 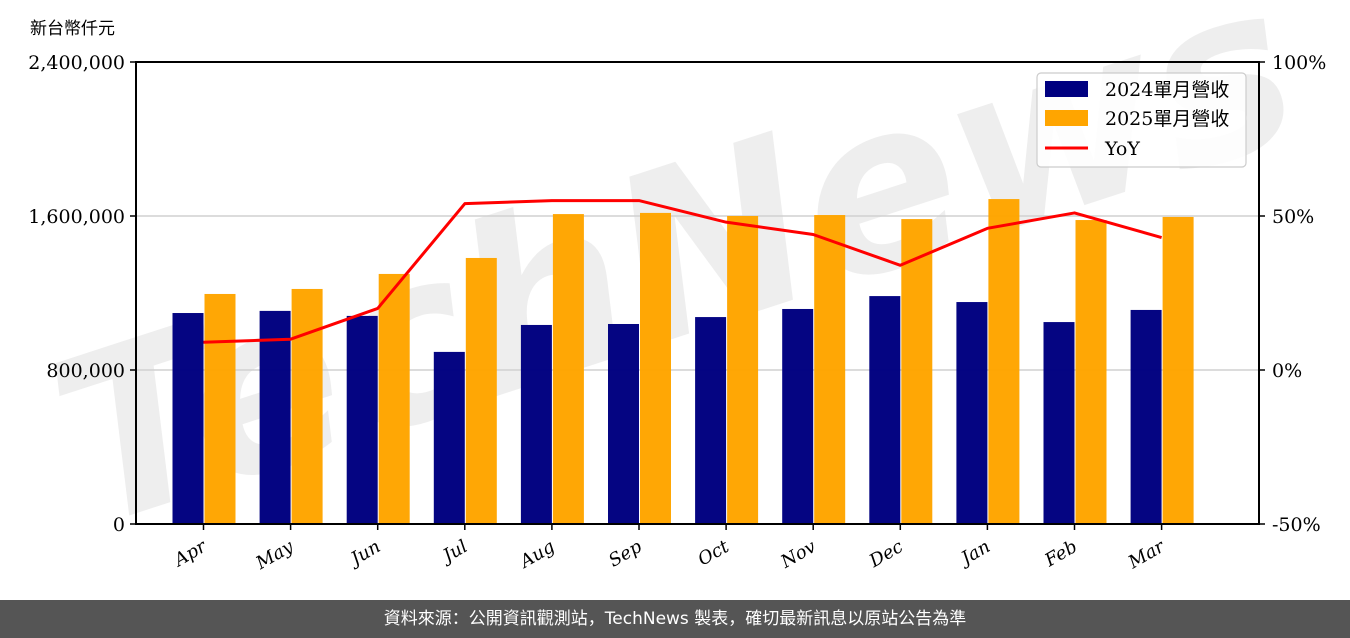 What do you see at coordinates (85, 371) in the screenshot?
I see `y-tick-label: 800,000` at bounding box center [85, 371].